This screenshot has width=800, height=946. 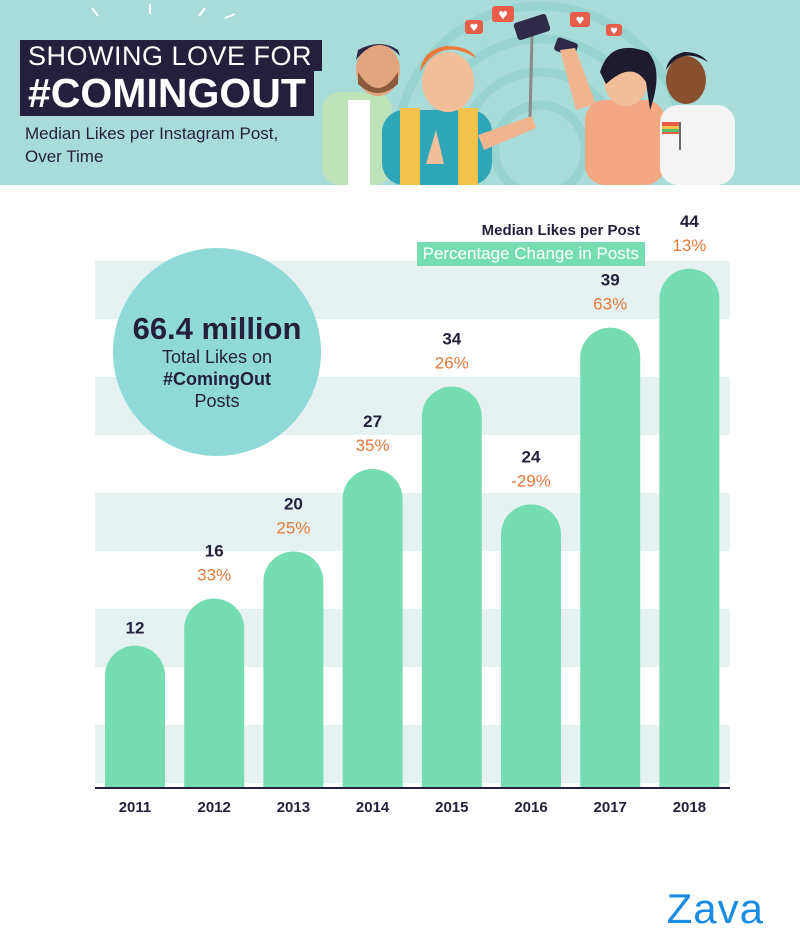 I want to click on x-tick-2014: 2014, so click(x=373, y=807).